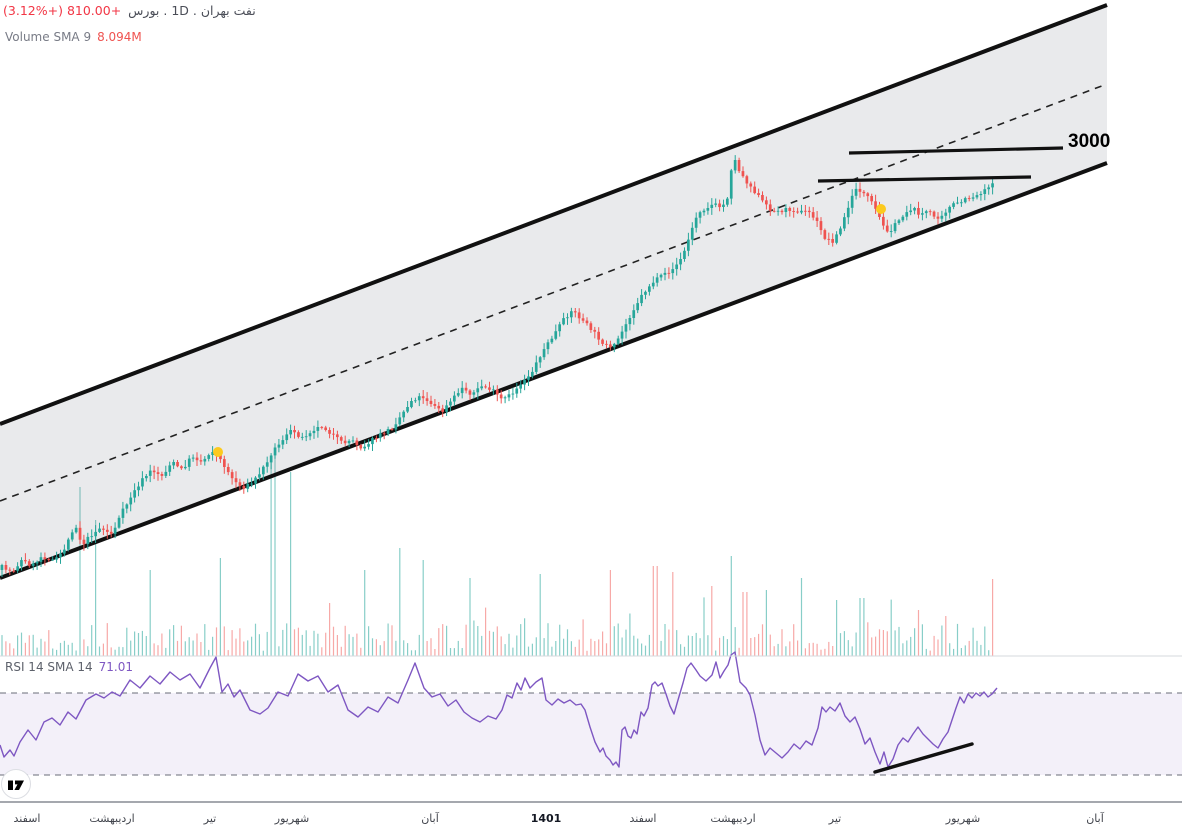  What do you see at coordinates (192, 10) in the screenshot?
I see `symbol-title: نفت بهران . 1D . بورس` at bounding box center [192, 10].